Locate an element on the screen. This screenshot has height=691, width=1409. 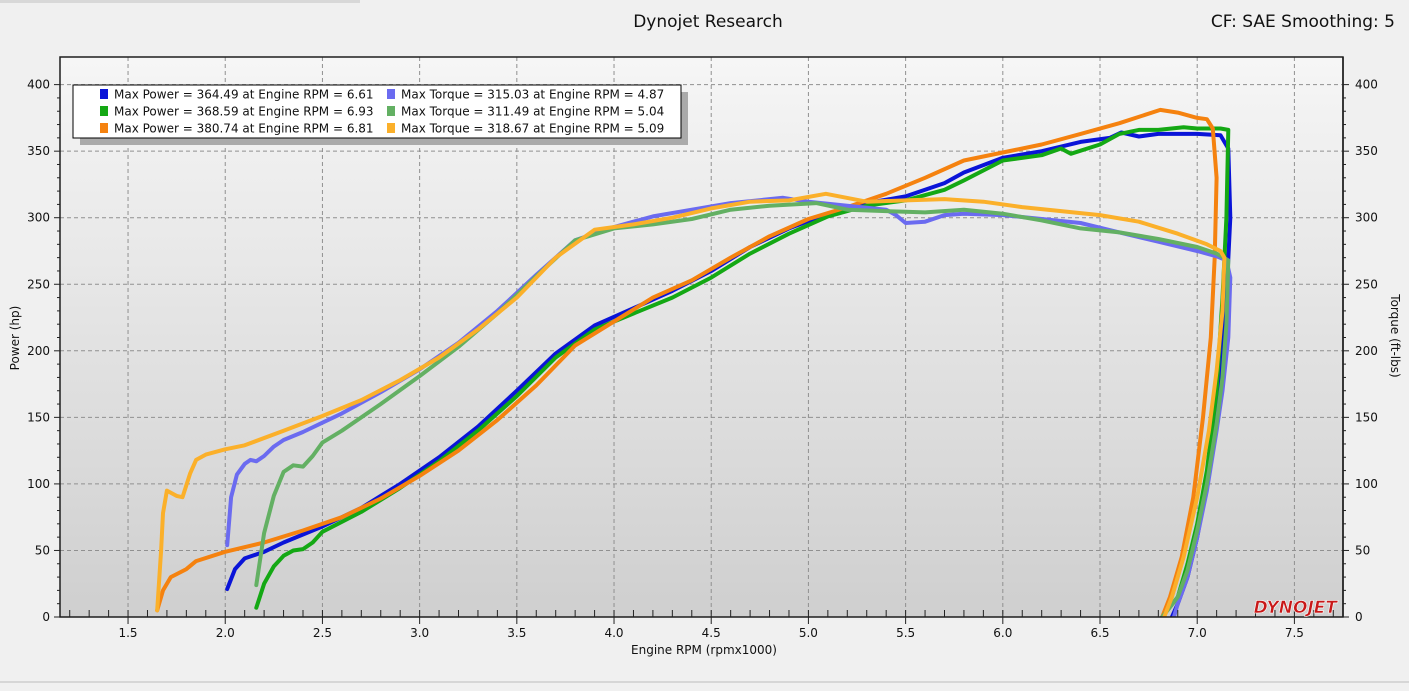
y2-tick-label: 100 is located at coordinates (1366, 484).